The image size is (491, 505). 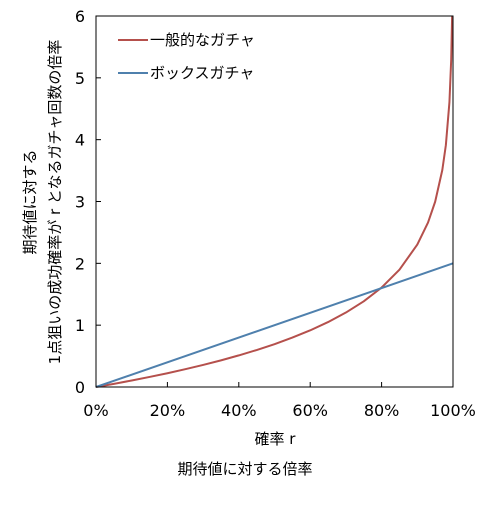 What do you see at coordinates (80, 387) in the screenshot?
I see `y-tick-label: 0` at bounding box center [80, 387].